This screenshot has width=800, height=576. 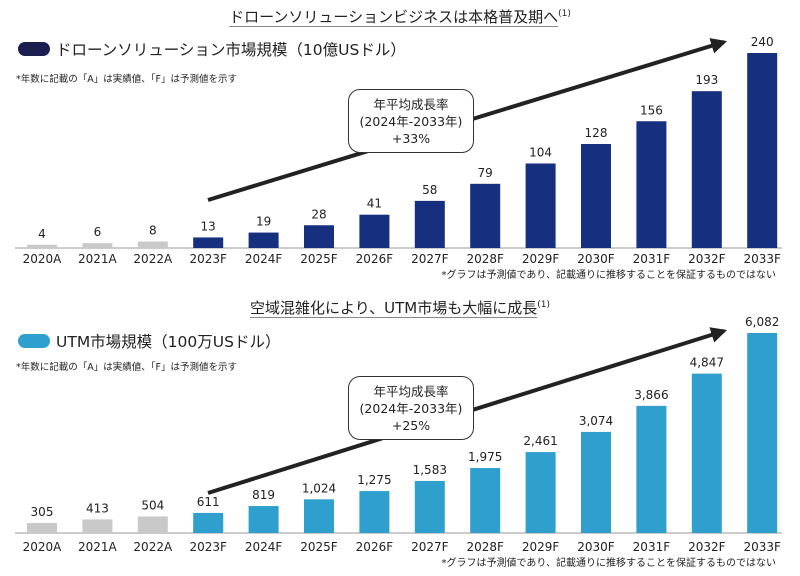 What do you see at coordinates (42, 512) in the screenshot?
I see `data-label: 305` at bounding box center [42, 512].